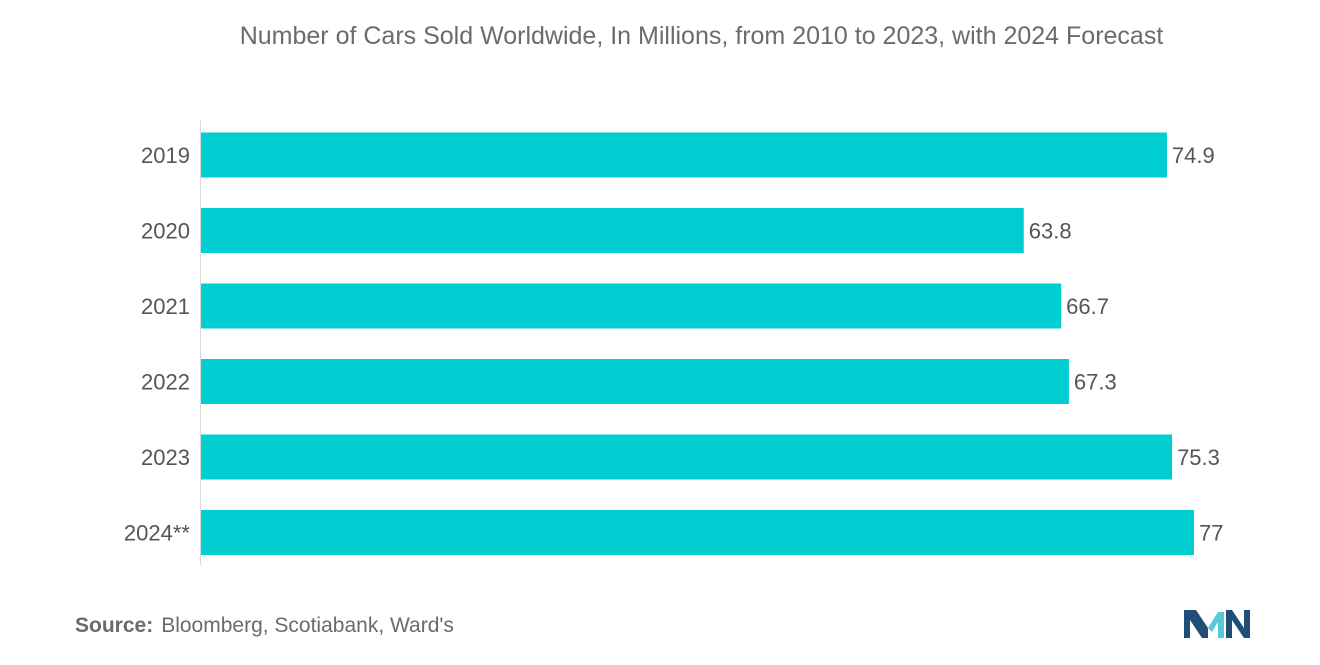 The height and width of the screenshot is (665, 1320). What do you see at coordinates (684, 155) in the screenshot?
I see `bar-2019` at bounding box center [684, 155].